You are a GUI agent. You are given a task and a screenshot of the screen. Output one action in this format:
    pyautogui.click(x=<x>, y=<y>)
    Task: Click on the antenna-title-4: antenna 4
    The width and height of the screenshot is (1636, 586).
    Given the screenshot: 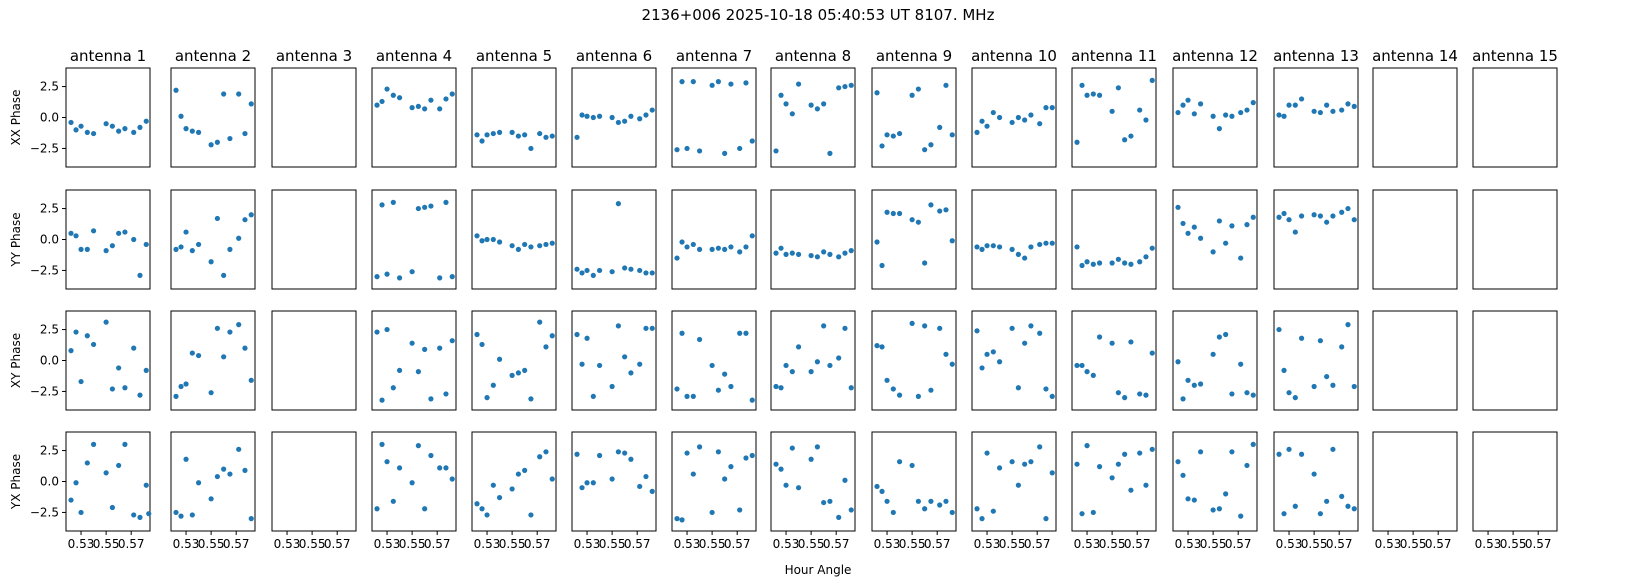 What is the action you would take?
    pyautogui.click(x=414, y=56)
    